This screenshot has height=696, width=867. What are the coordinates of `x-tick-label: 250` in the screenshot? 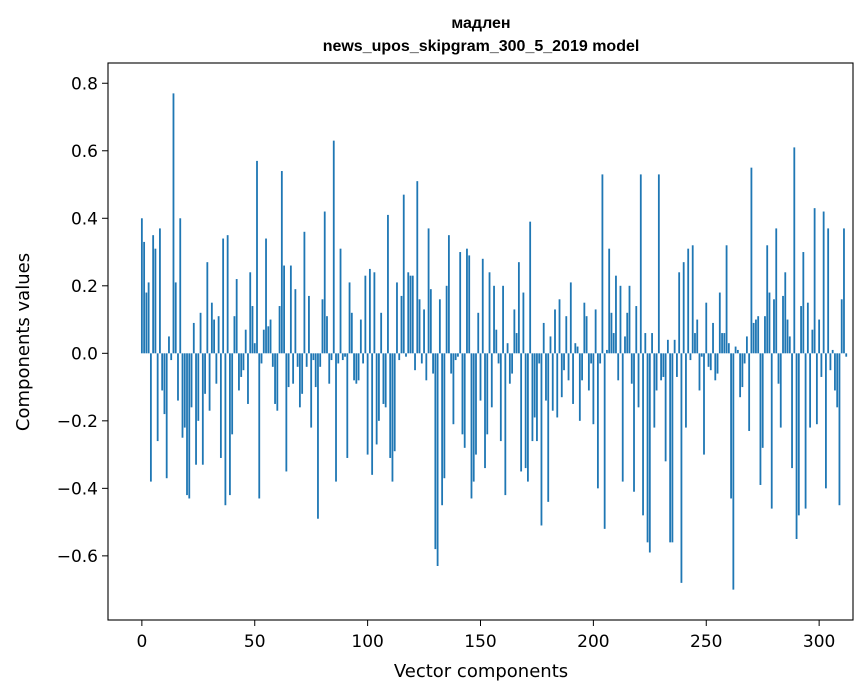 It's located at (706, 642).